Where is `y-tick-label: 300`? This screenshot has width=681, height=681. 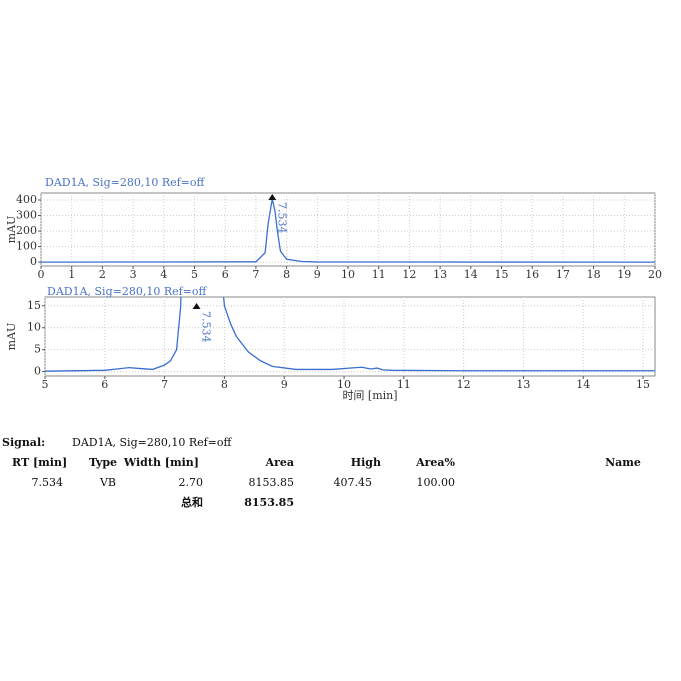
y-tick-label: 300 is located at coordinates (26, 215).